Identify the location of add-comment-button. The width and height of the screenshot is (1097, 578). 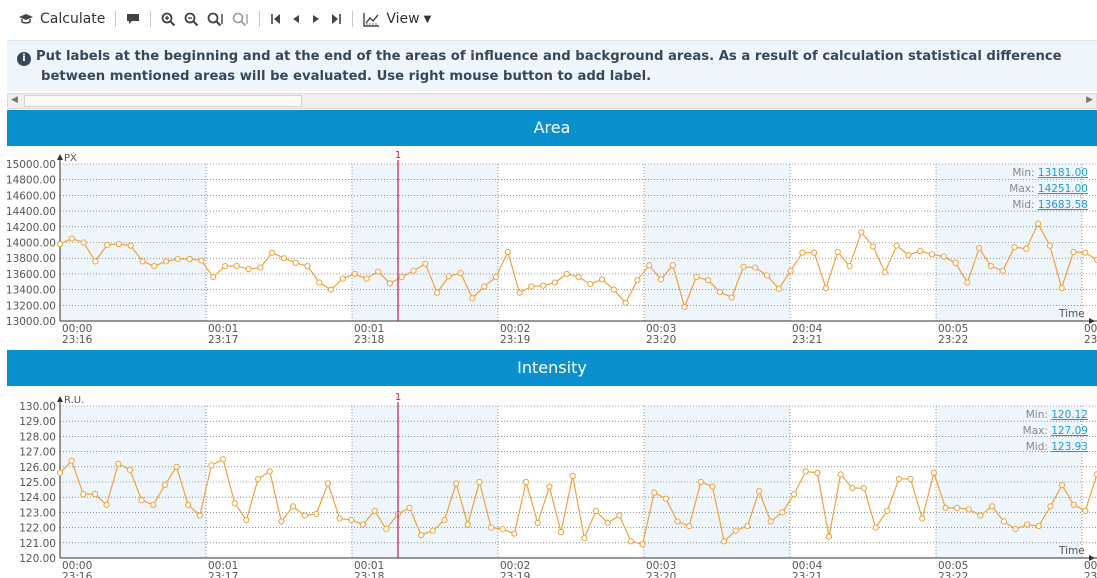
(133, 19).